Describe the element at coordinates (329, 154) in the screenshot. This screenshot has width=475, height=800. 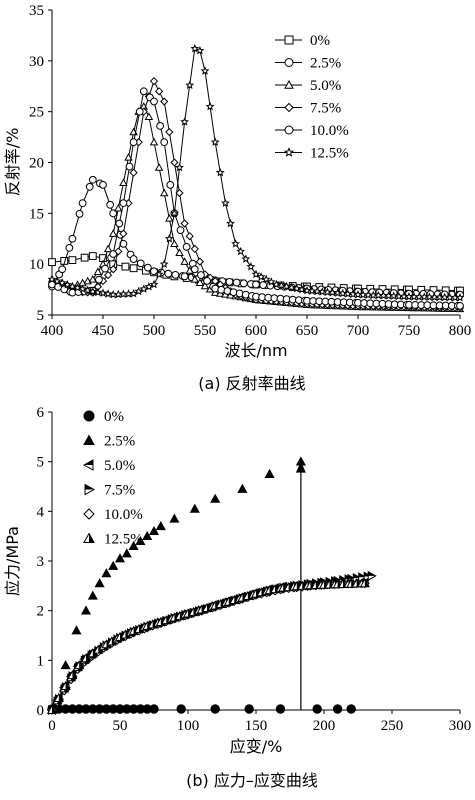
I see `a-legend-label: 12.5%` at that location.